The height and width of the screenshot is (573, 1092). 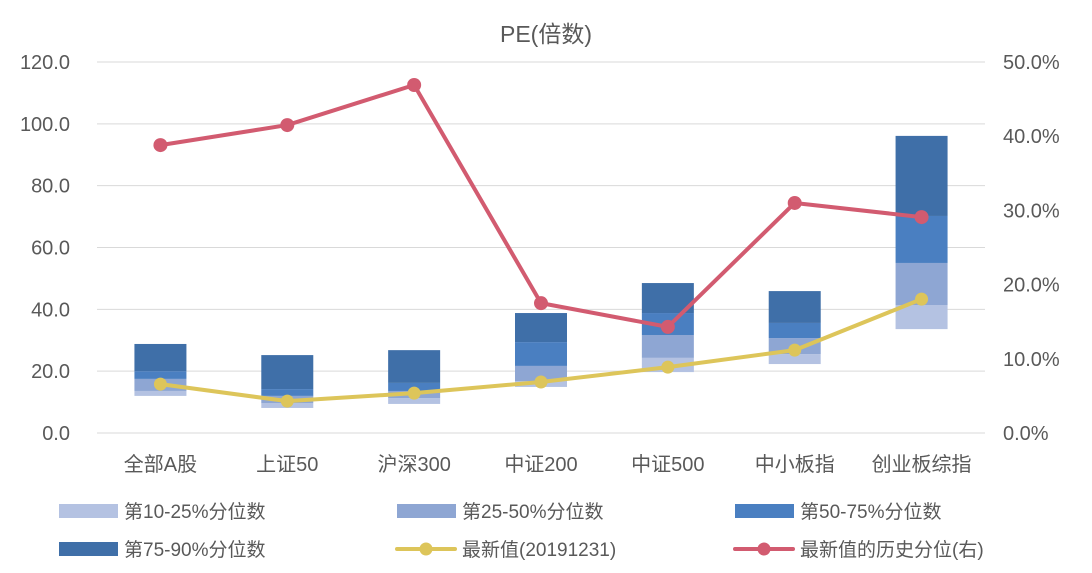 I want to click on right-axis-tick-label: 50.0%, so click(x=1031, y=63).